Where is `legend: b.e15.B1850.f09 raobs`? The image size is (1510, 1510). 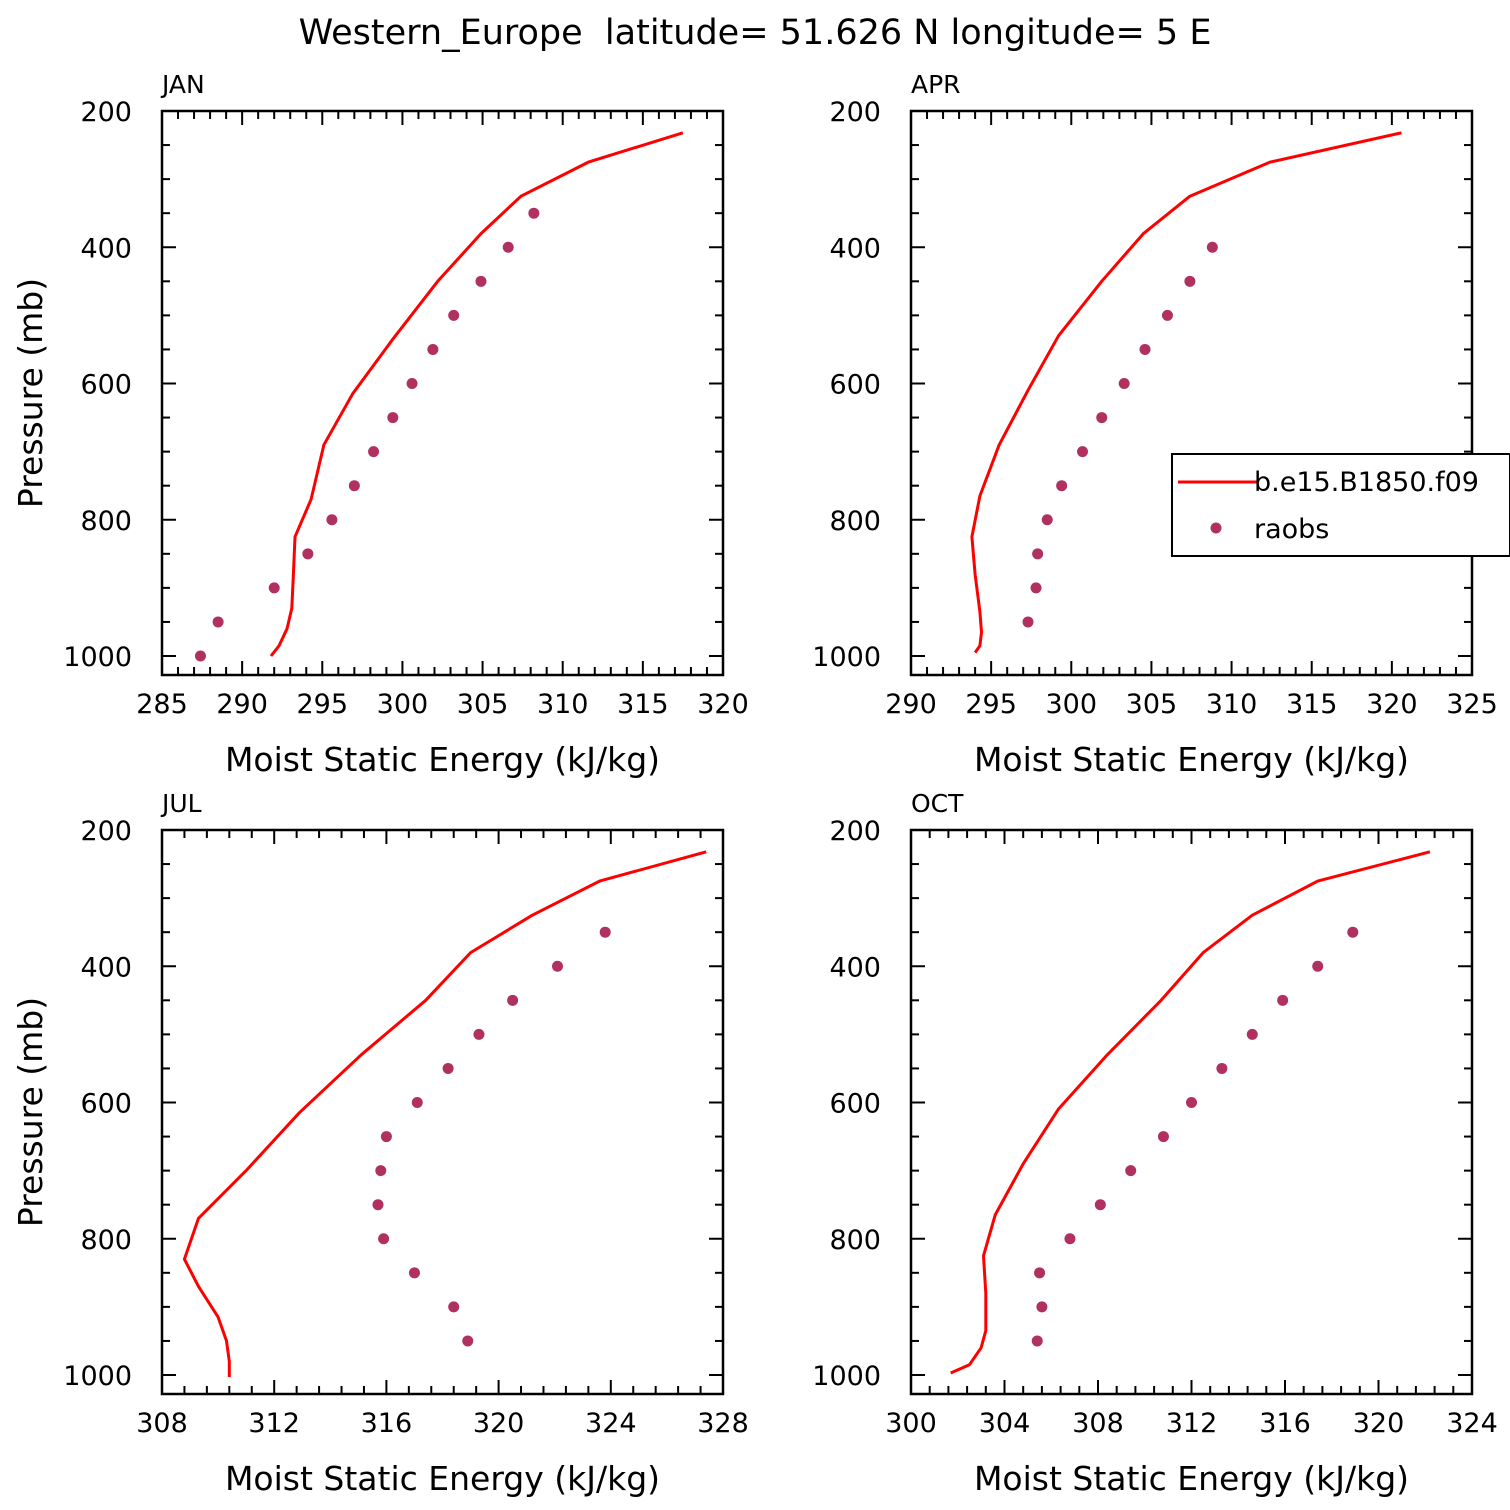
legend: b.e15.B1850.f09 raobs is located at coordinates (1340, 505).